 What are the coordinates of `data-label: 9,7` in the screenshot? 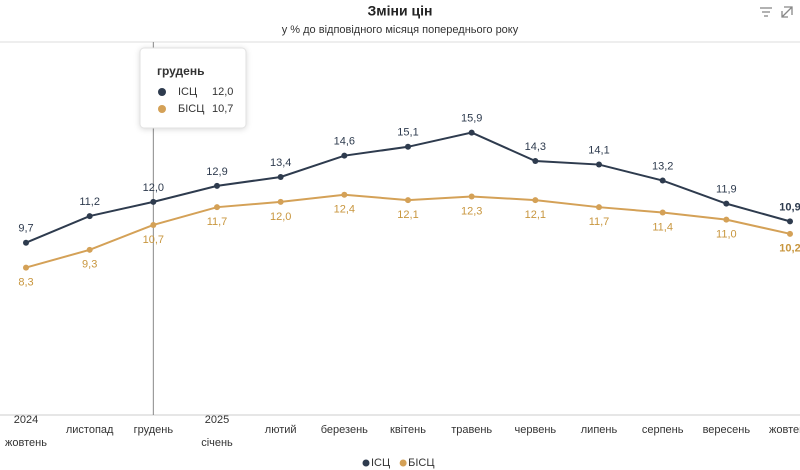 It's located at (25, 229).